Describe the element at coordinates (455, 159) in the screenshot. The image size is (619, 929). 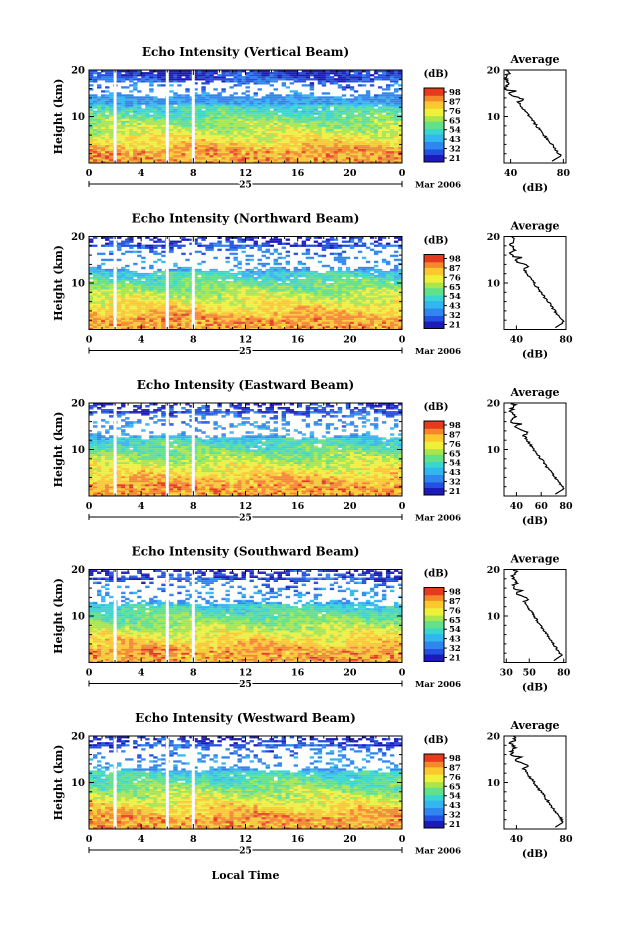
I see `colorbar-tick-label: 21` at that location.